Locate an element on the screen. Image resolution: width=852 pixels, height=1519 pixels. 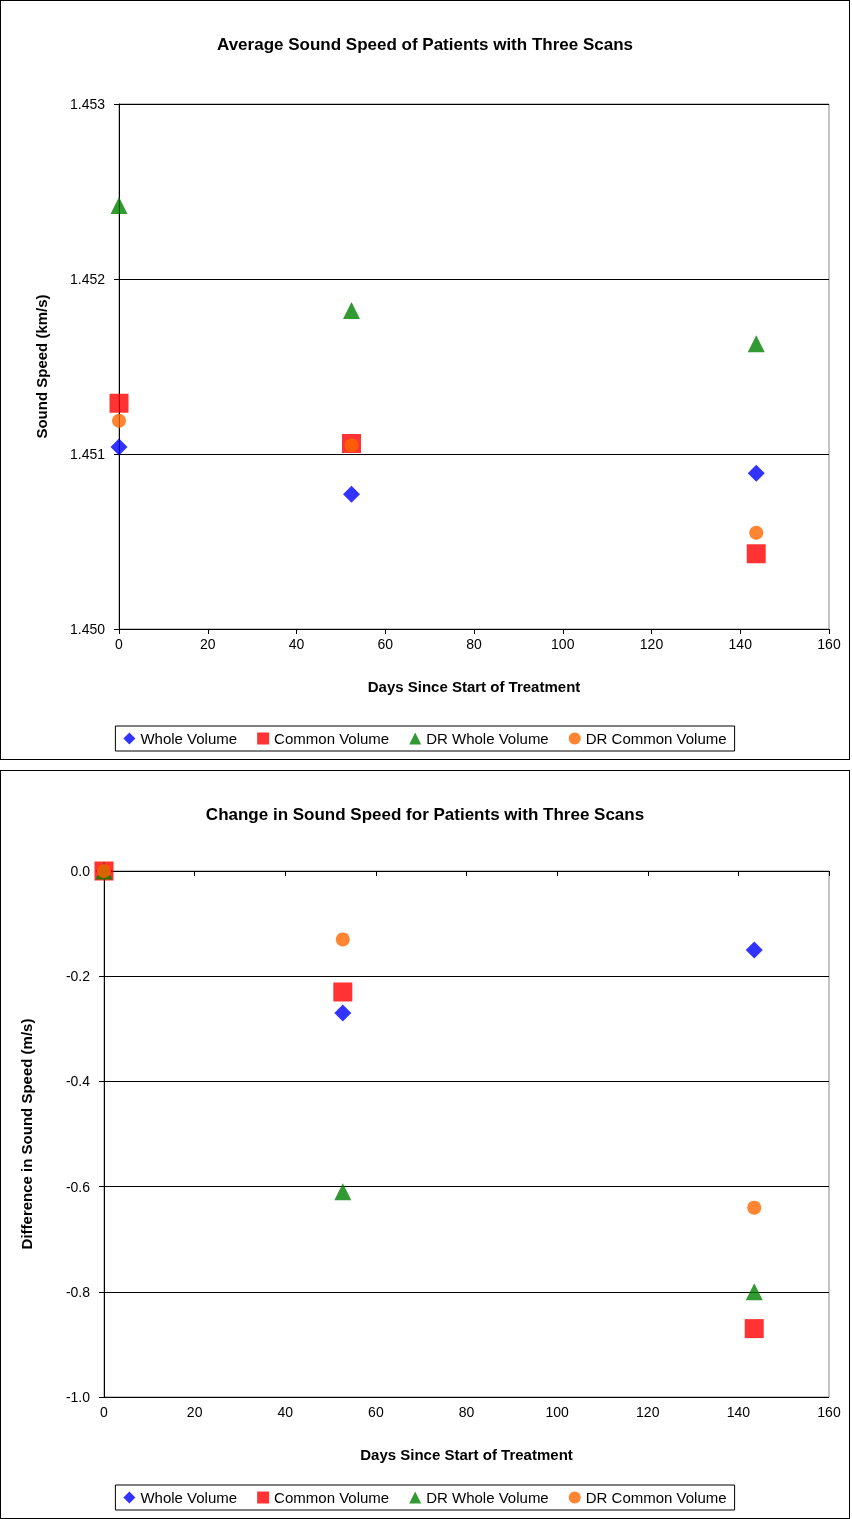
y-tick-label: -0.6 is located at coordinates (78, 1186).